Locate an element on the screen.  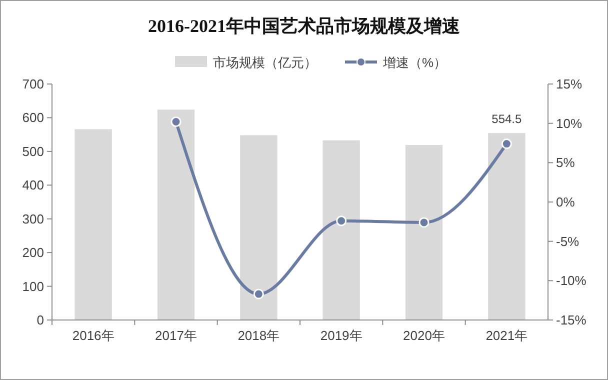
x-tick-label: 2021年 is located at coordinates (507, 335).